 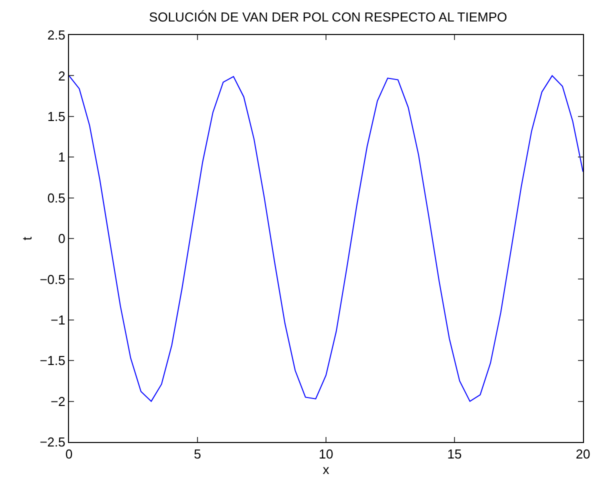 What do you see at coordinates (62, 157) in the screenshot?
I see `y-tick-label: 1` at bounding box center [62, 157].